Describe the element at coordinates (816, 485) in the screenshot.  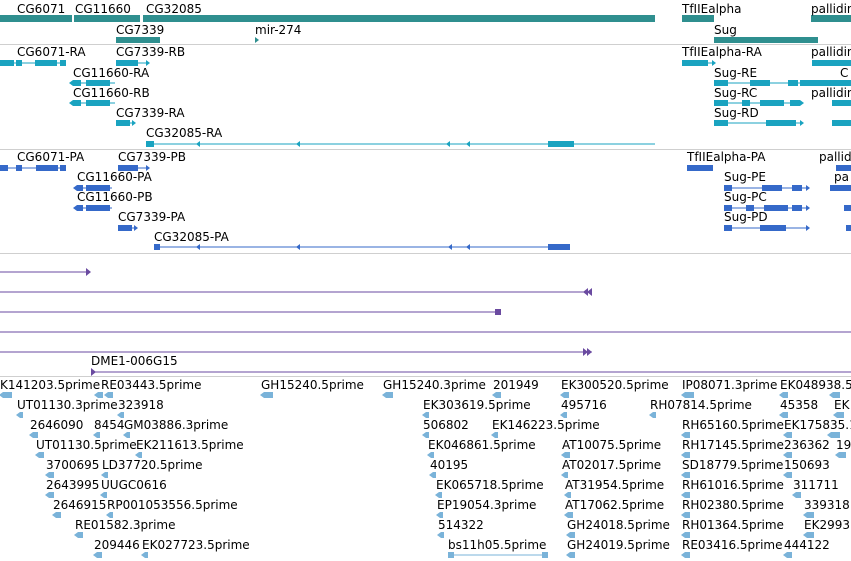
I see `est-label: 311711` at that location.